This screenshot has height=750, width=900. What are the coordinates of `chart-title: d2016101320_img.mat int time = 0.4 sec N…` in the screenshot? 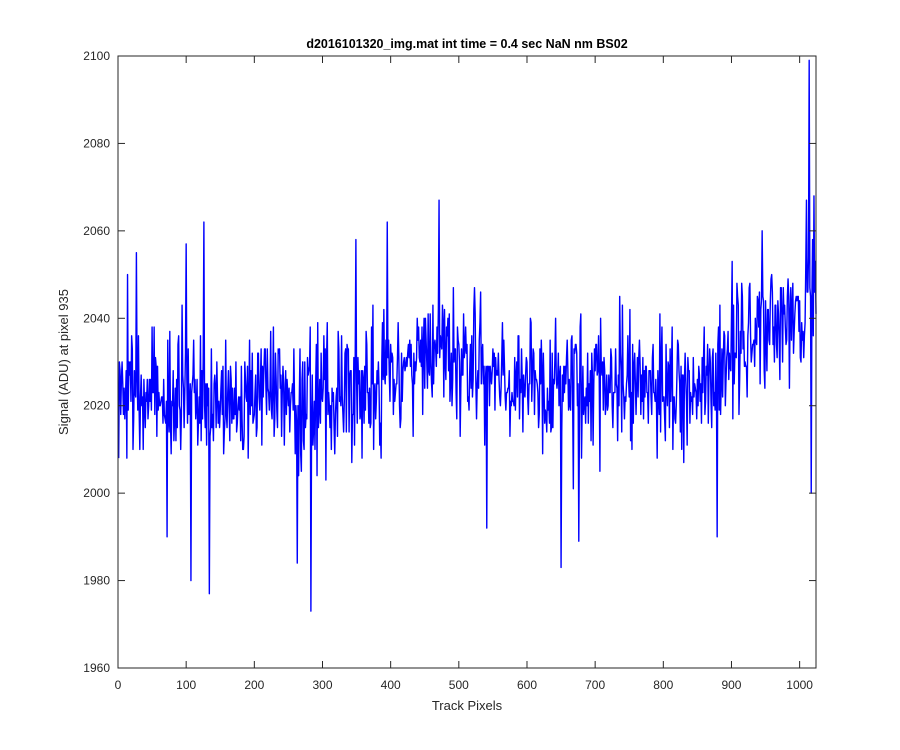 It's located at (466, 44).